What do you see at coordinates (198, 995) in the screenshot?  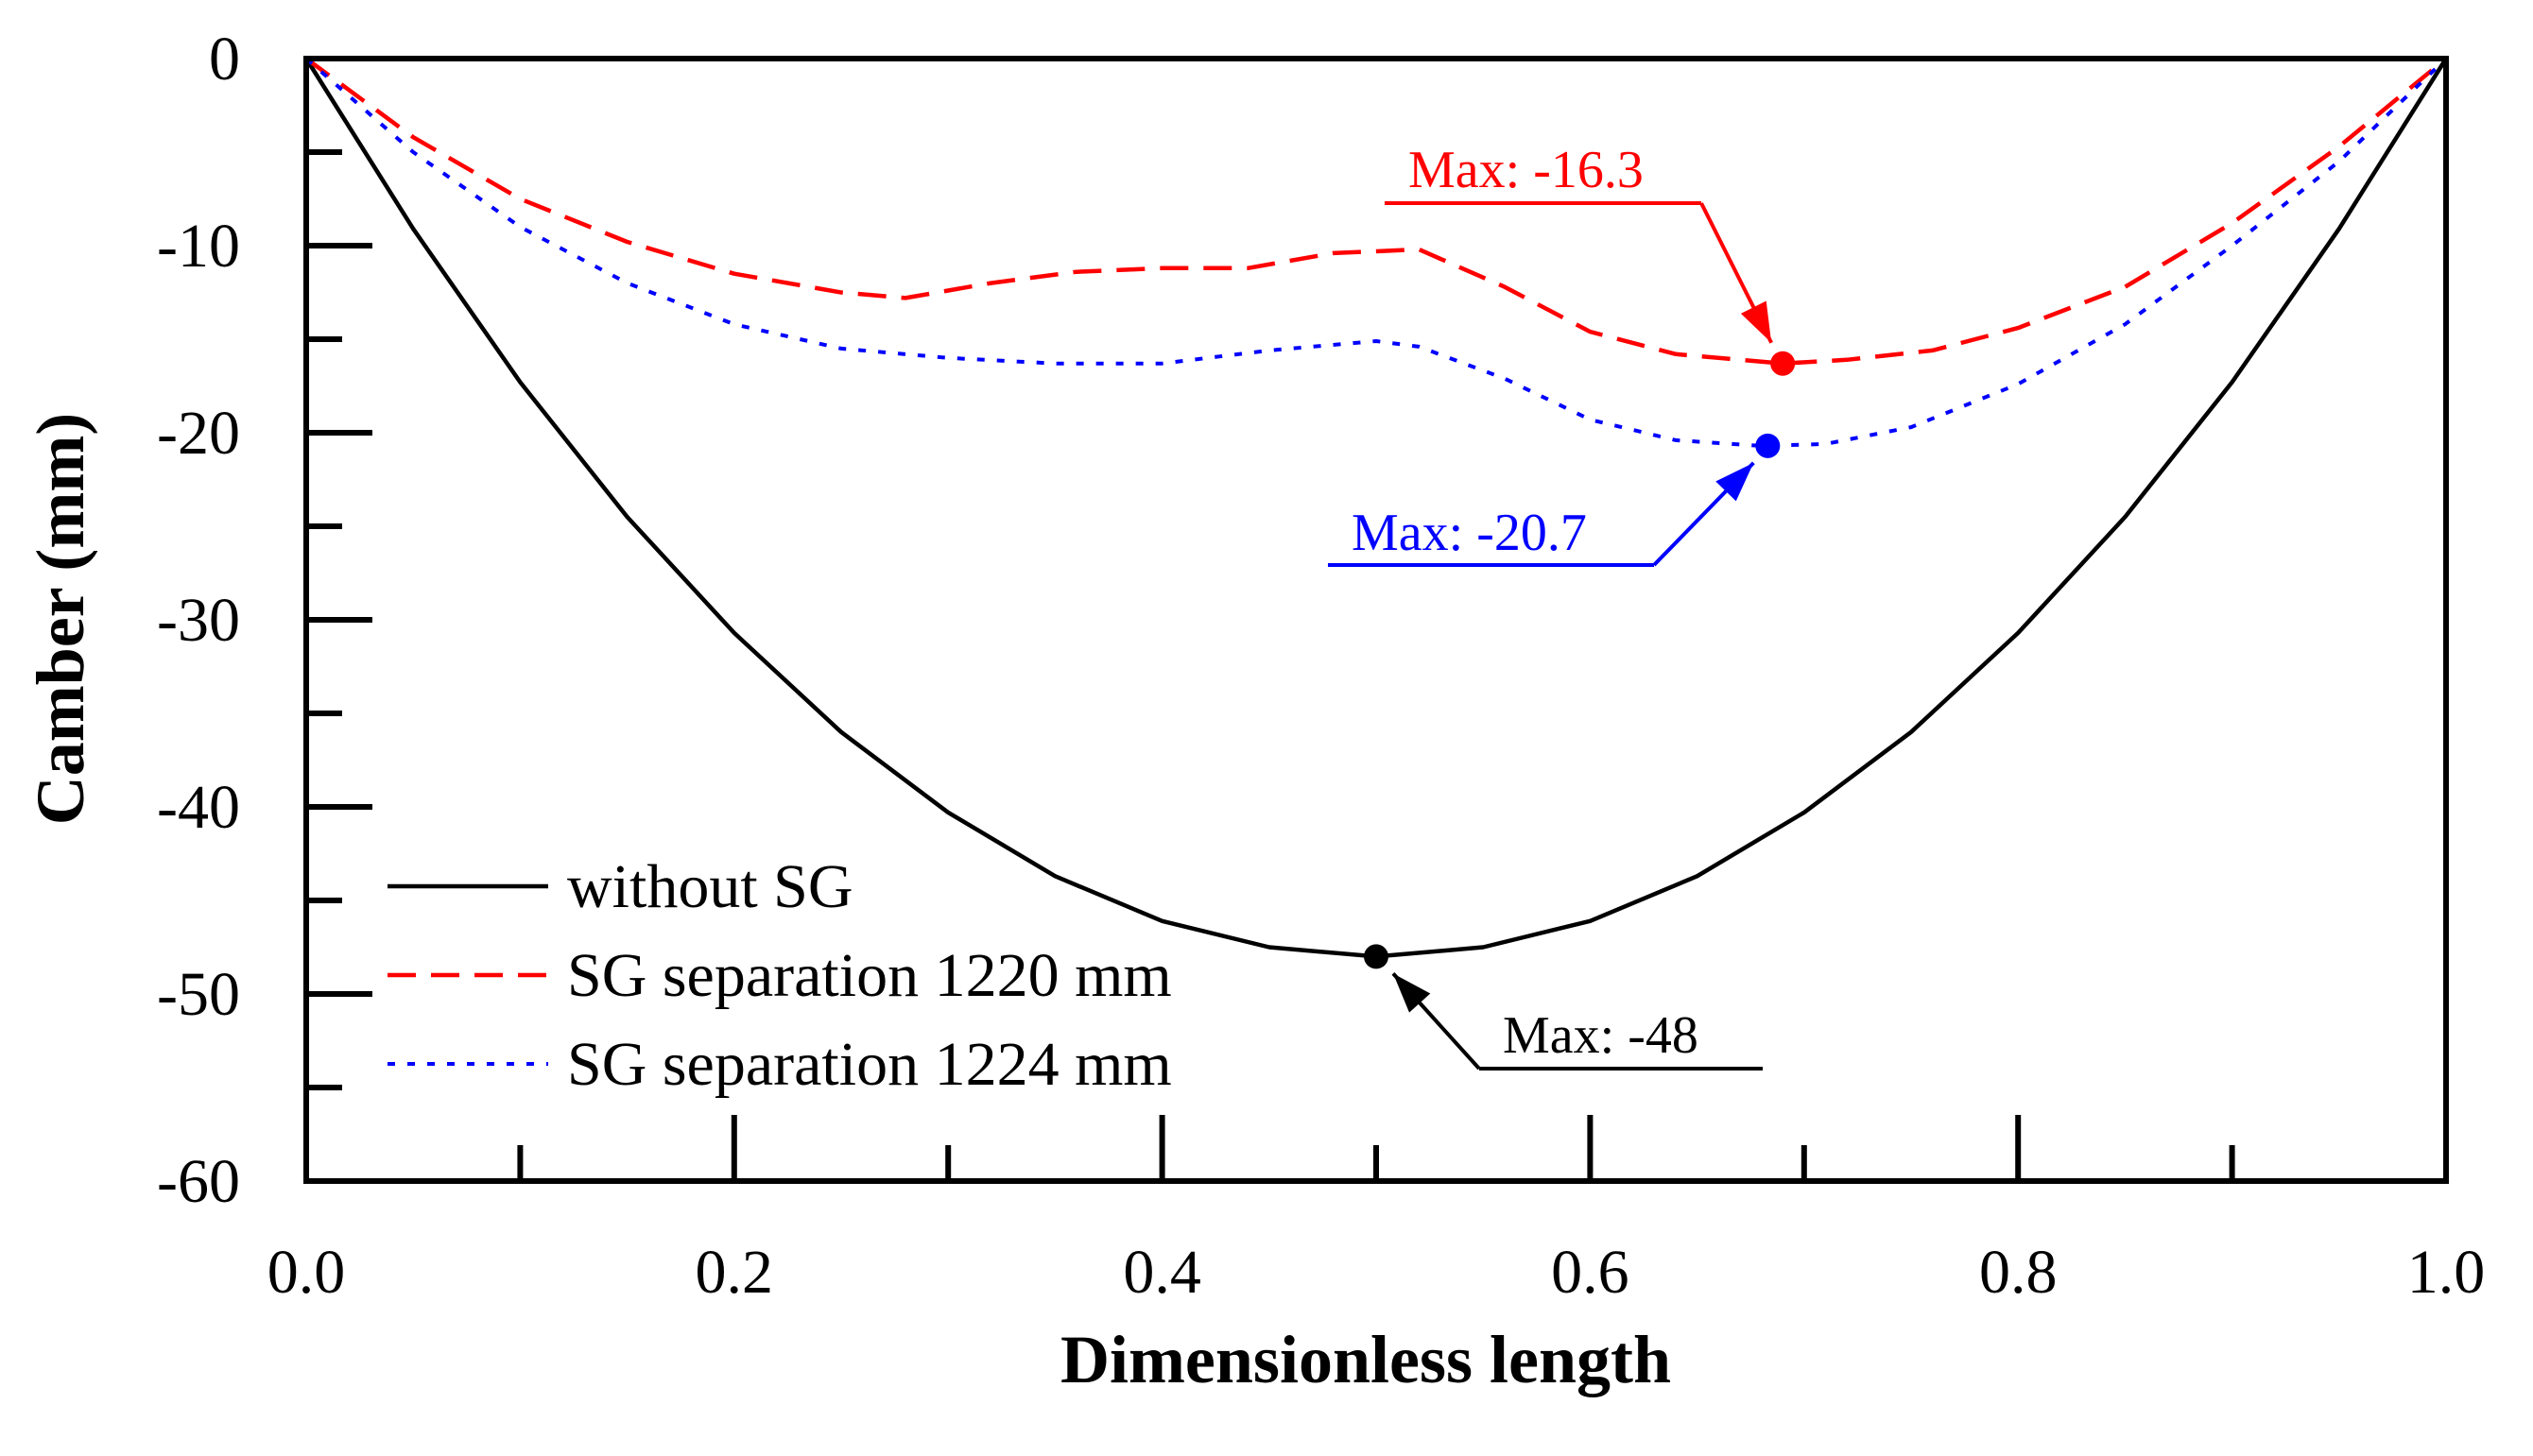 I see `y-tick-label-5: -50` at bounding box center [198, 995].